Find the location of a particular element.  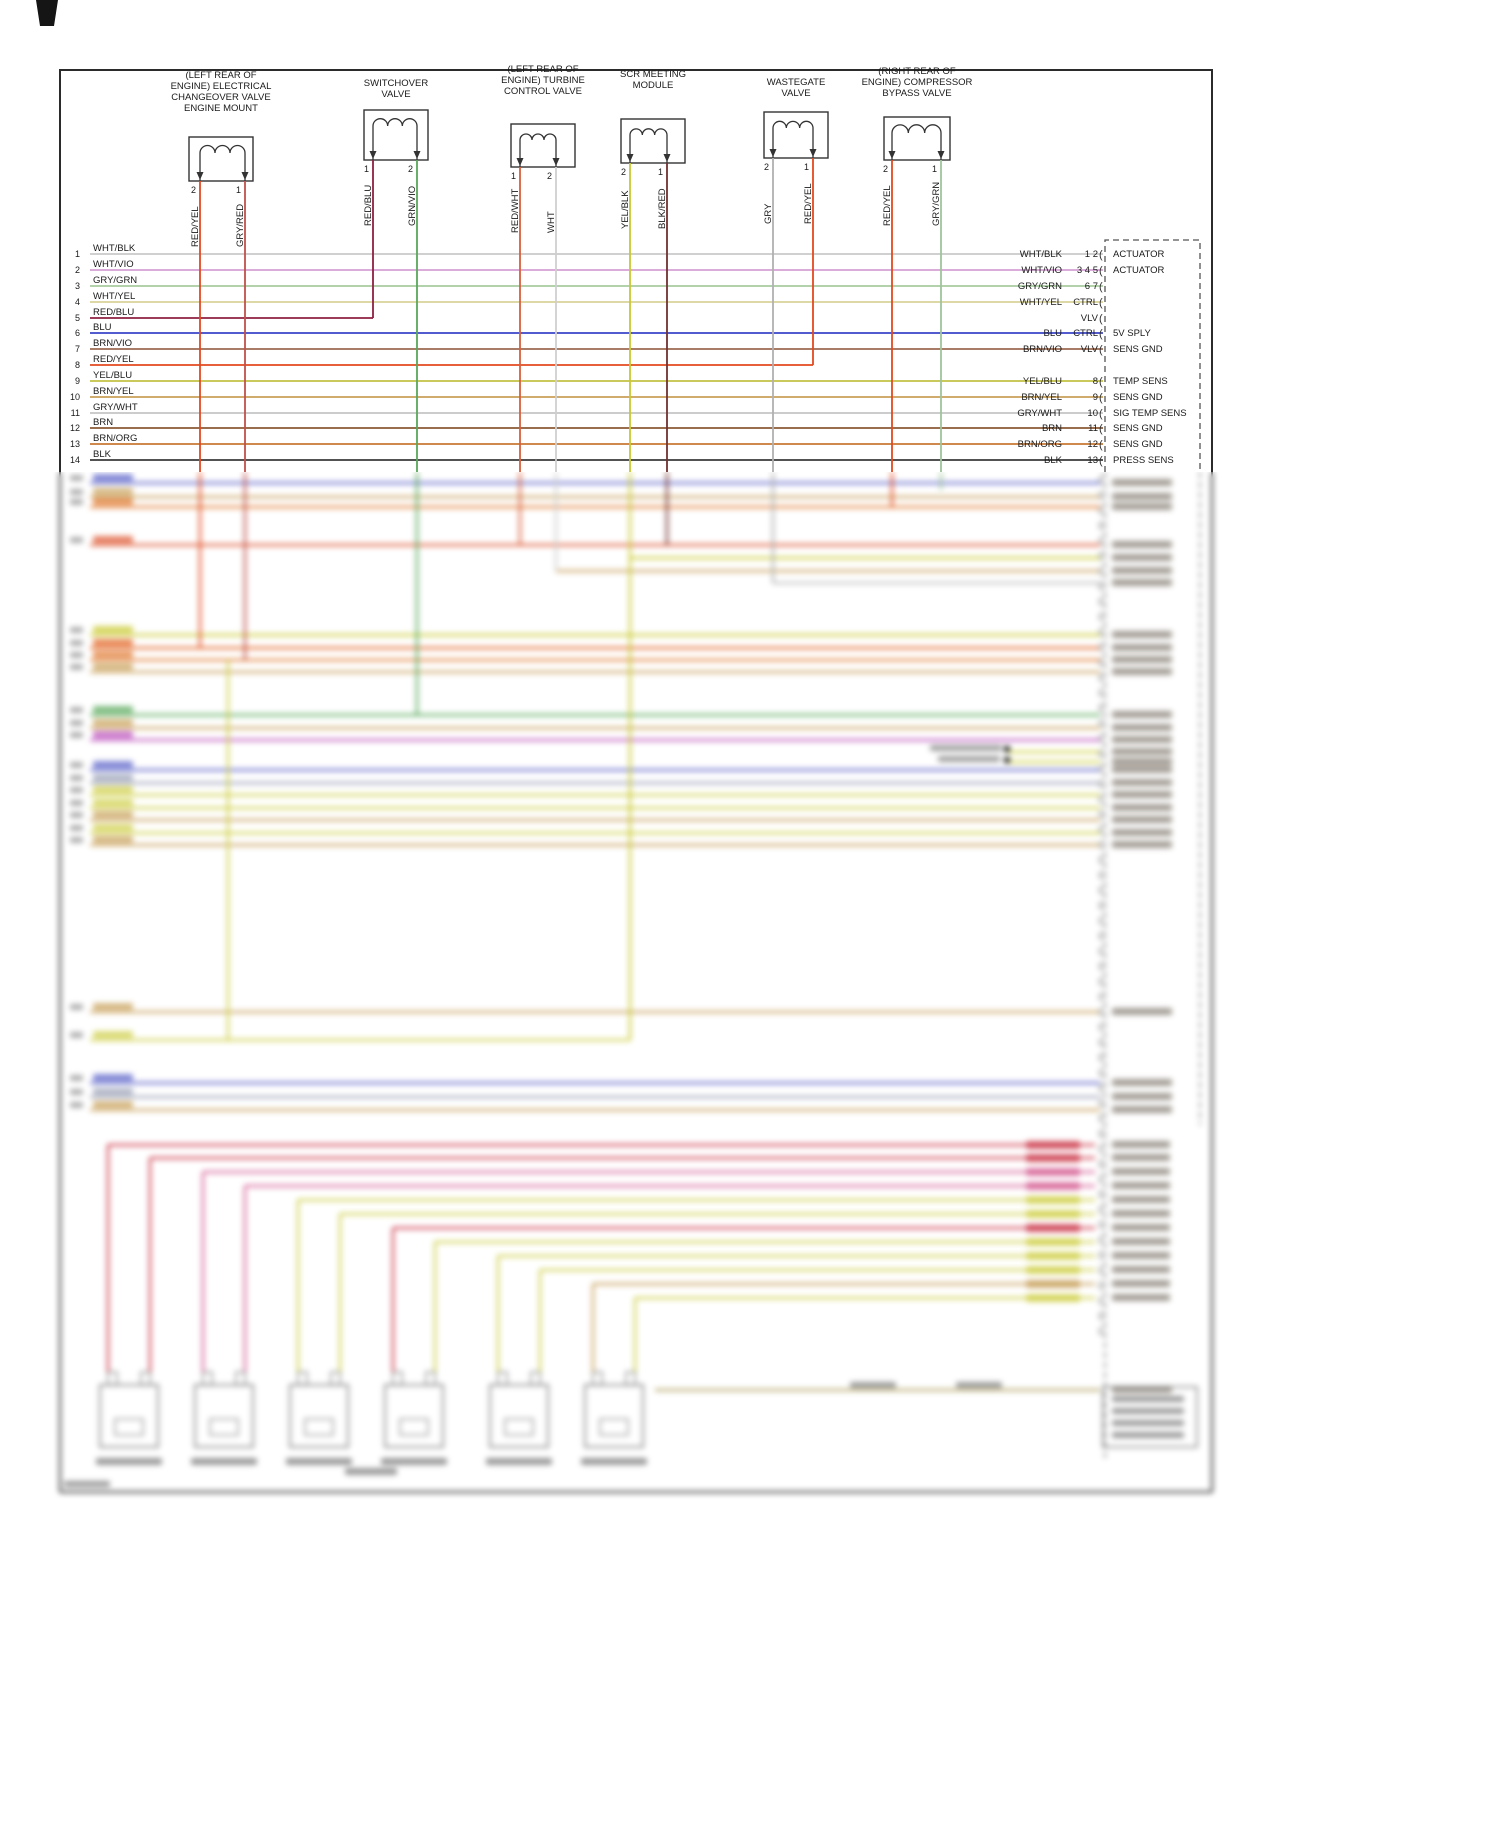

connector-signal-label: 5V SPLY is located at coordinates (1132, 333).